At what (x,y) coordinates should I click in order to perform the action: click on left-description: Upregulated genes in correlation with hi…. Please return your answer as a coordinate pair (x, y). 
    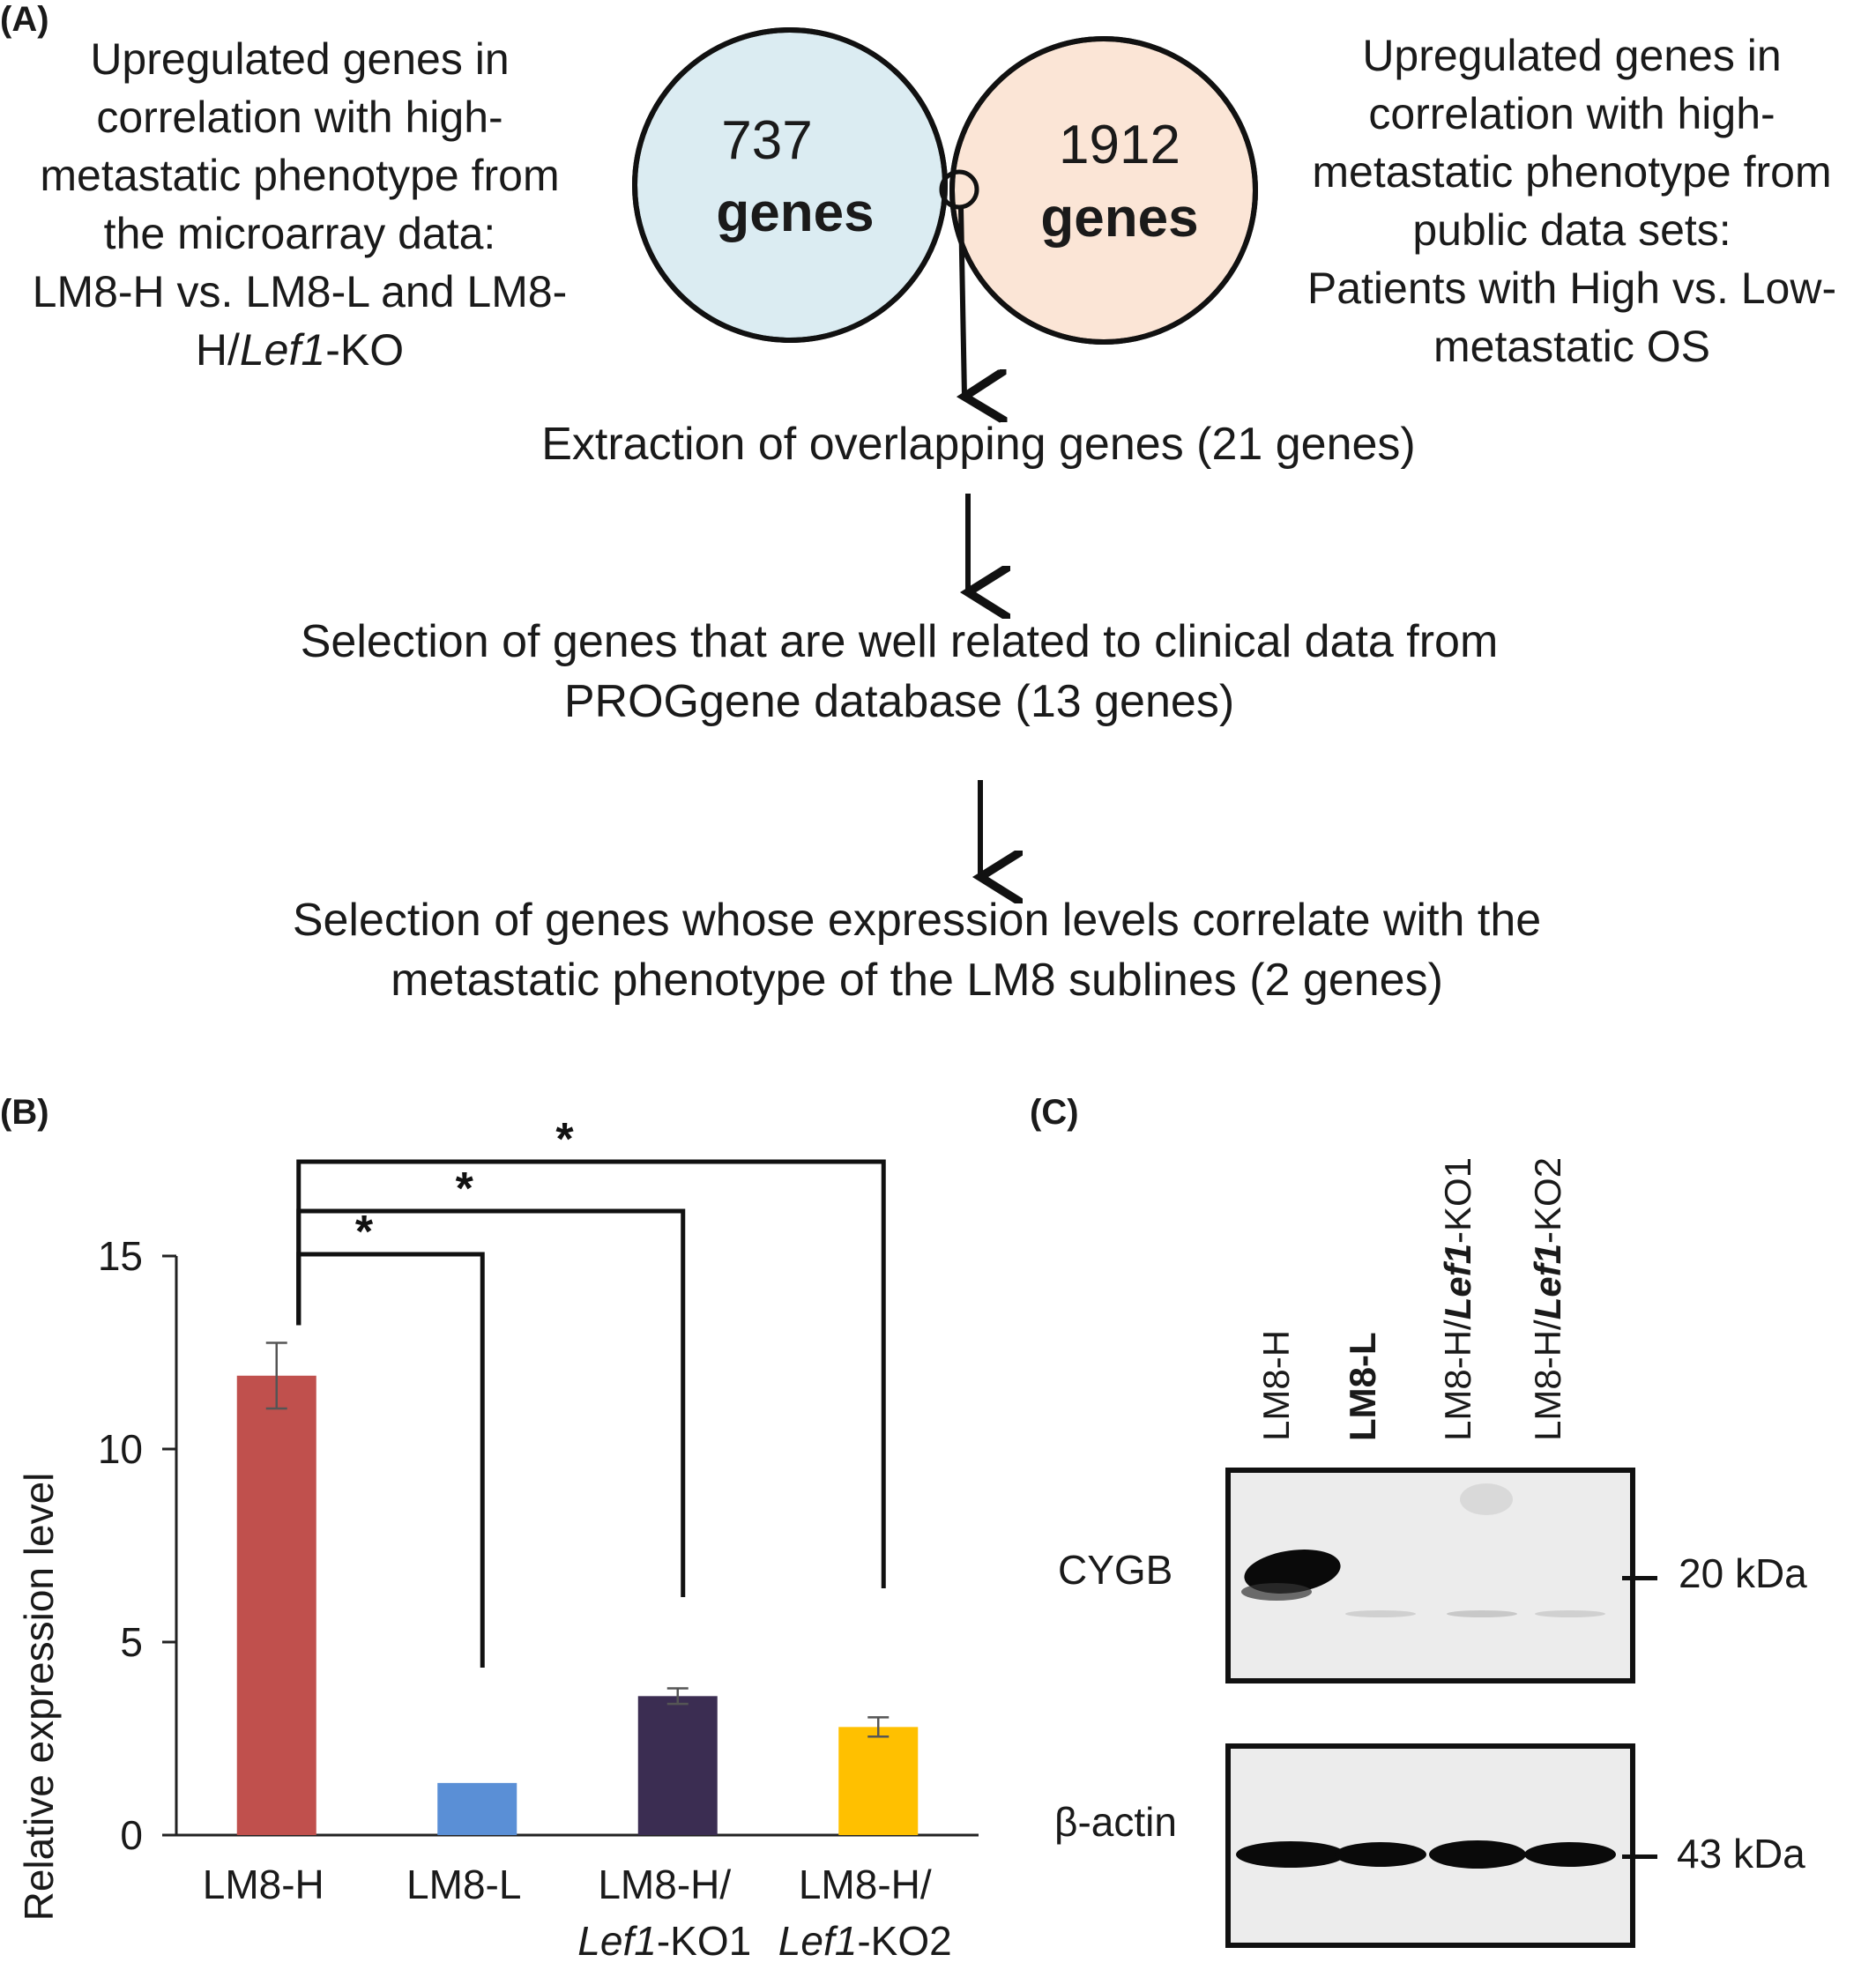
    Looking at the image, I should click on (299, 204).